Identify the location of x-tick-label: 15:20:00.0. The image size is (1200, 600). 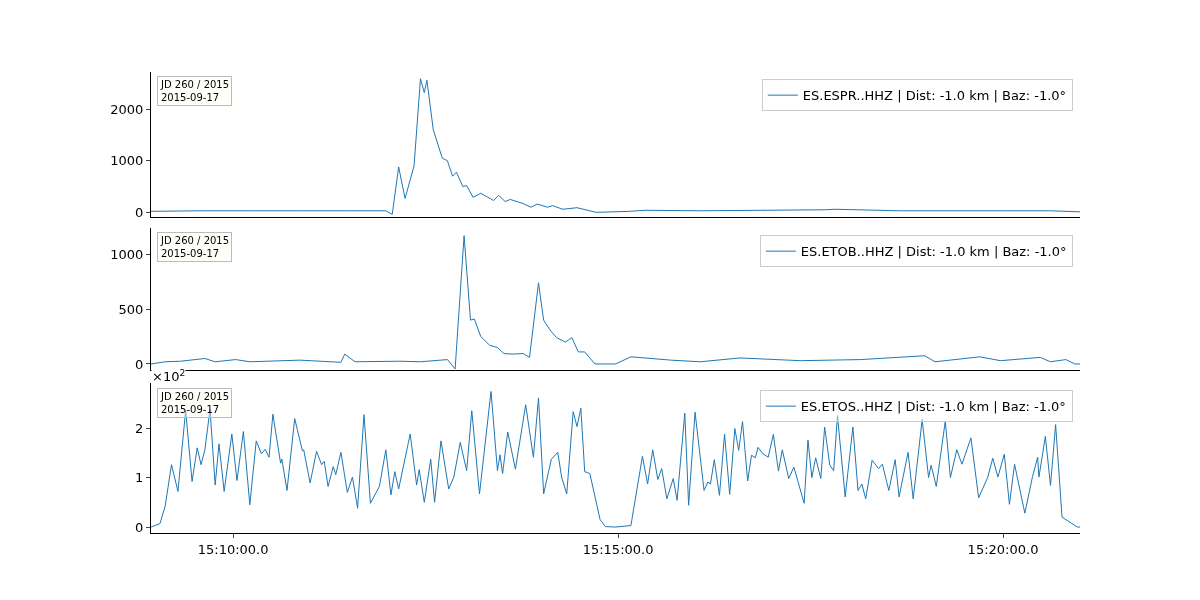
(1003, 549).